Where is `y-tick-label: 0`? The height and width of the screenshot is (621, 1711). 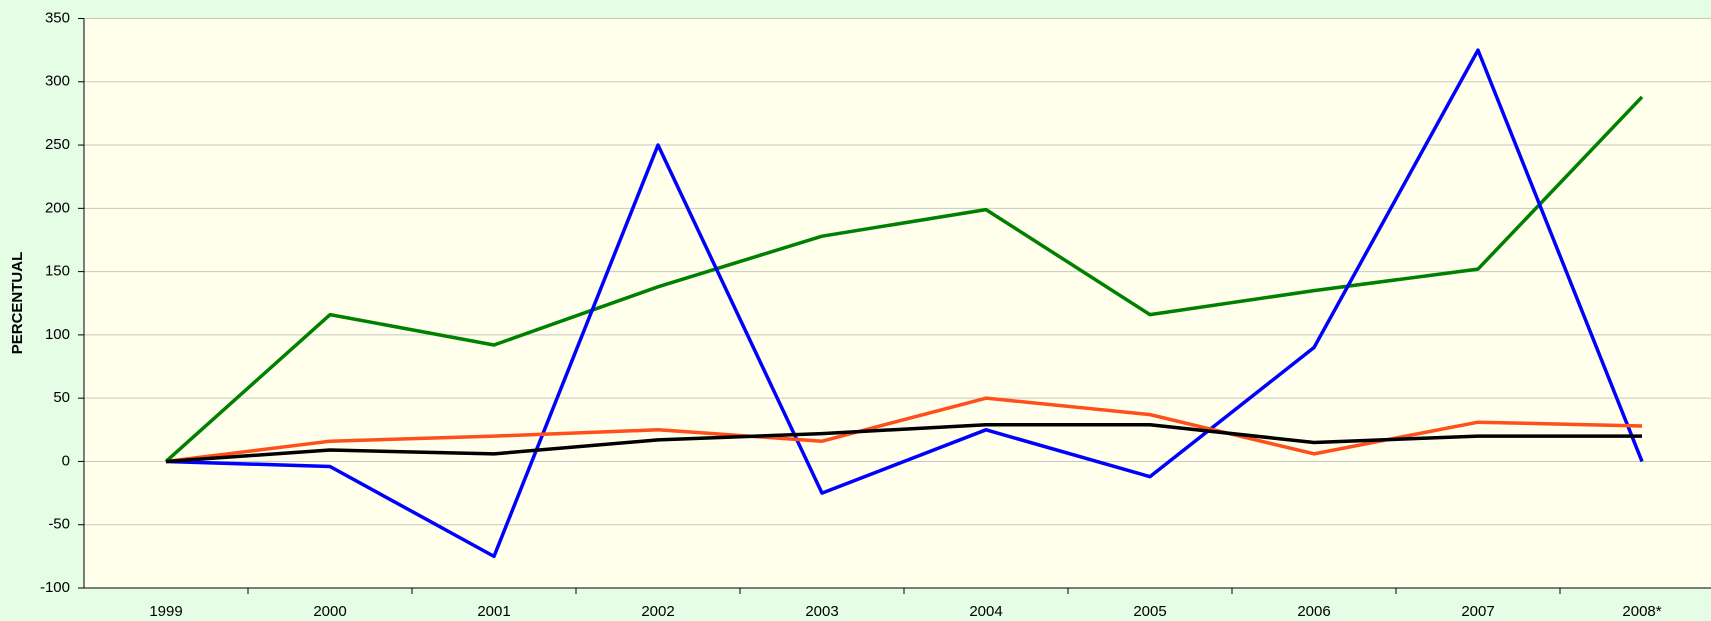
y-tick-label: 0 is located at coordinates (66, 460).